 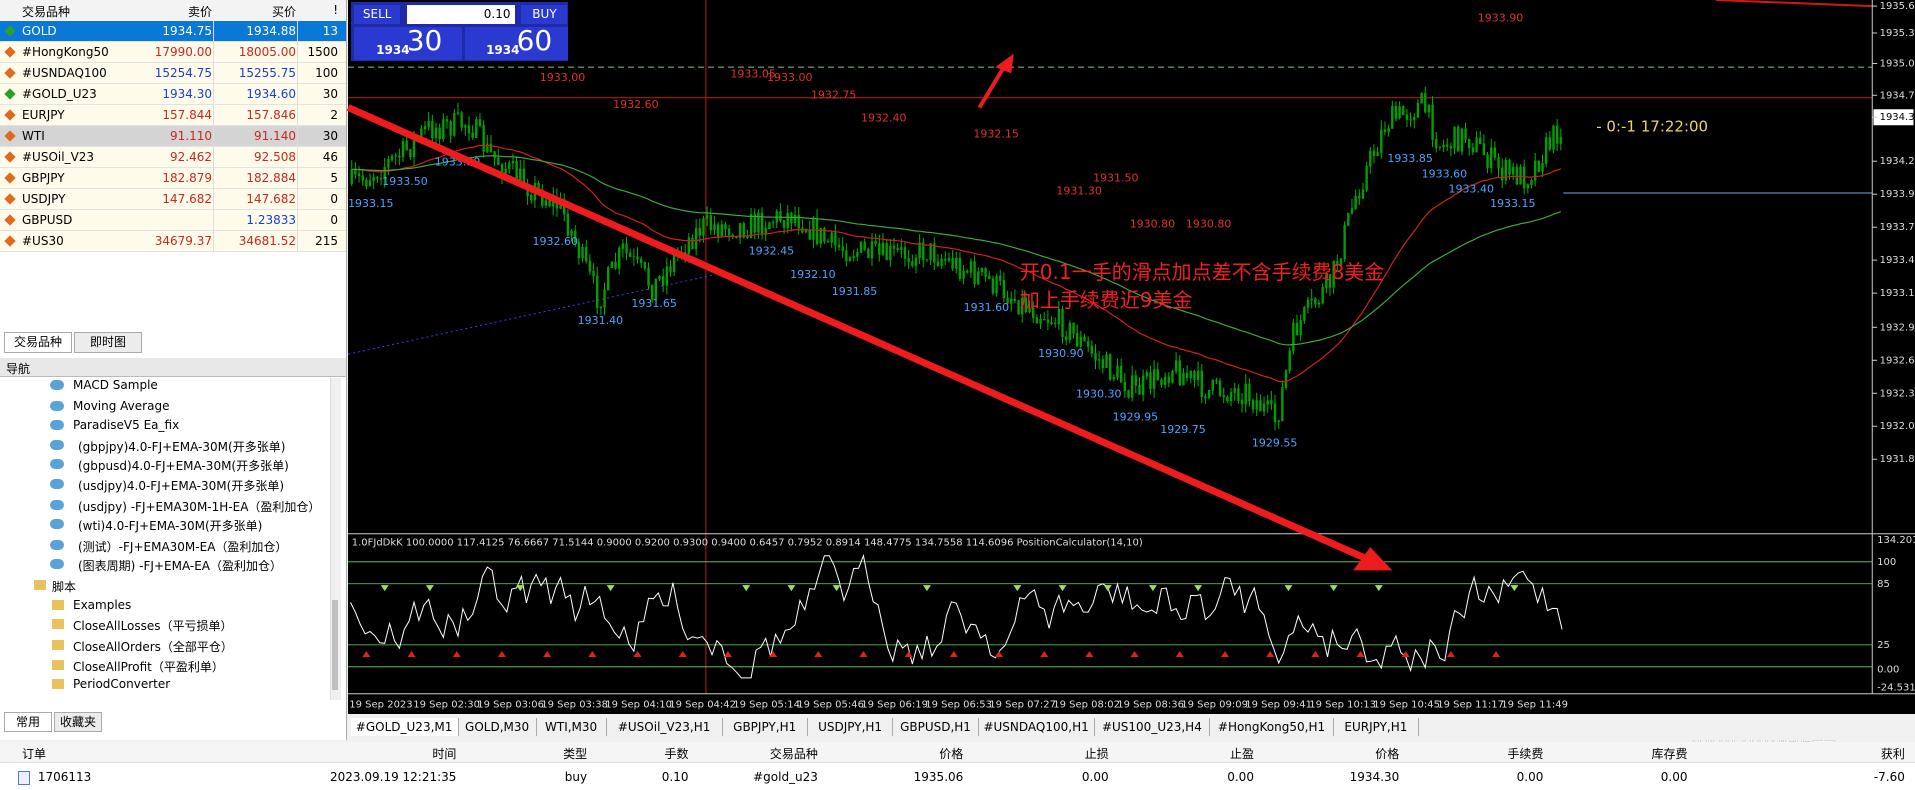 What do you see at coordinates (497, 13) in the screenshot?
I see `lot-input: 0.10` at bounding box center [497, 13].